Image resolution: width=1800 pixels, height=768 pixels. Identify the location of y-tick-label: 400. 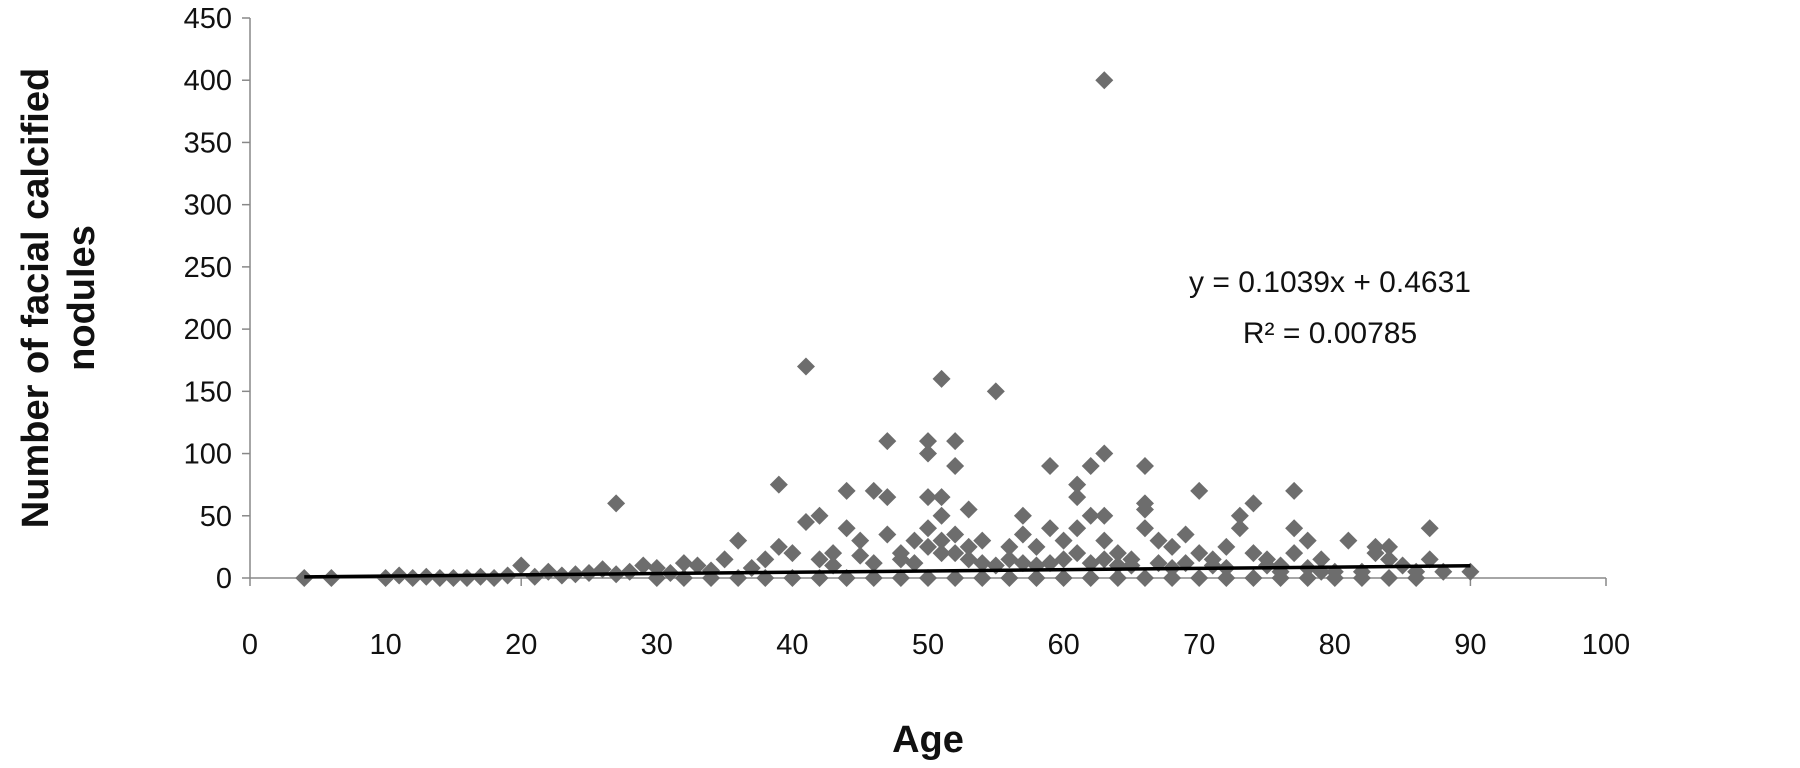
(208, 81).